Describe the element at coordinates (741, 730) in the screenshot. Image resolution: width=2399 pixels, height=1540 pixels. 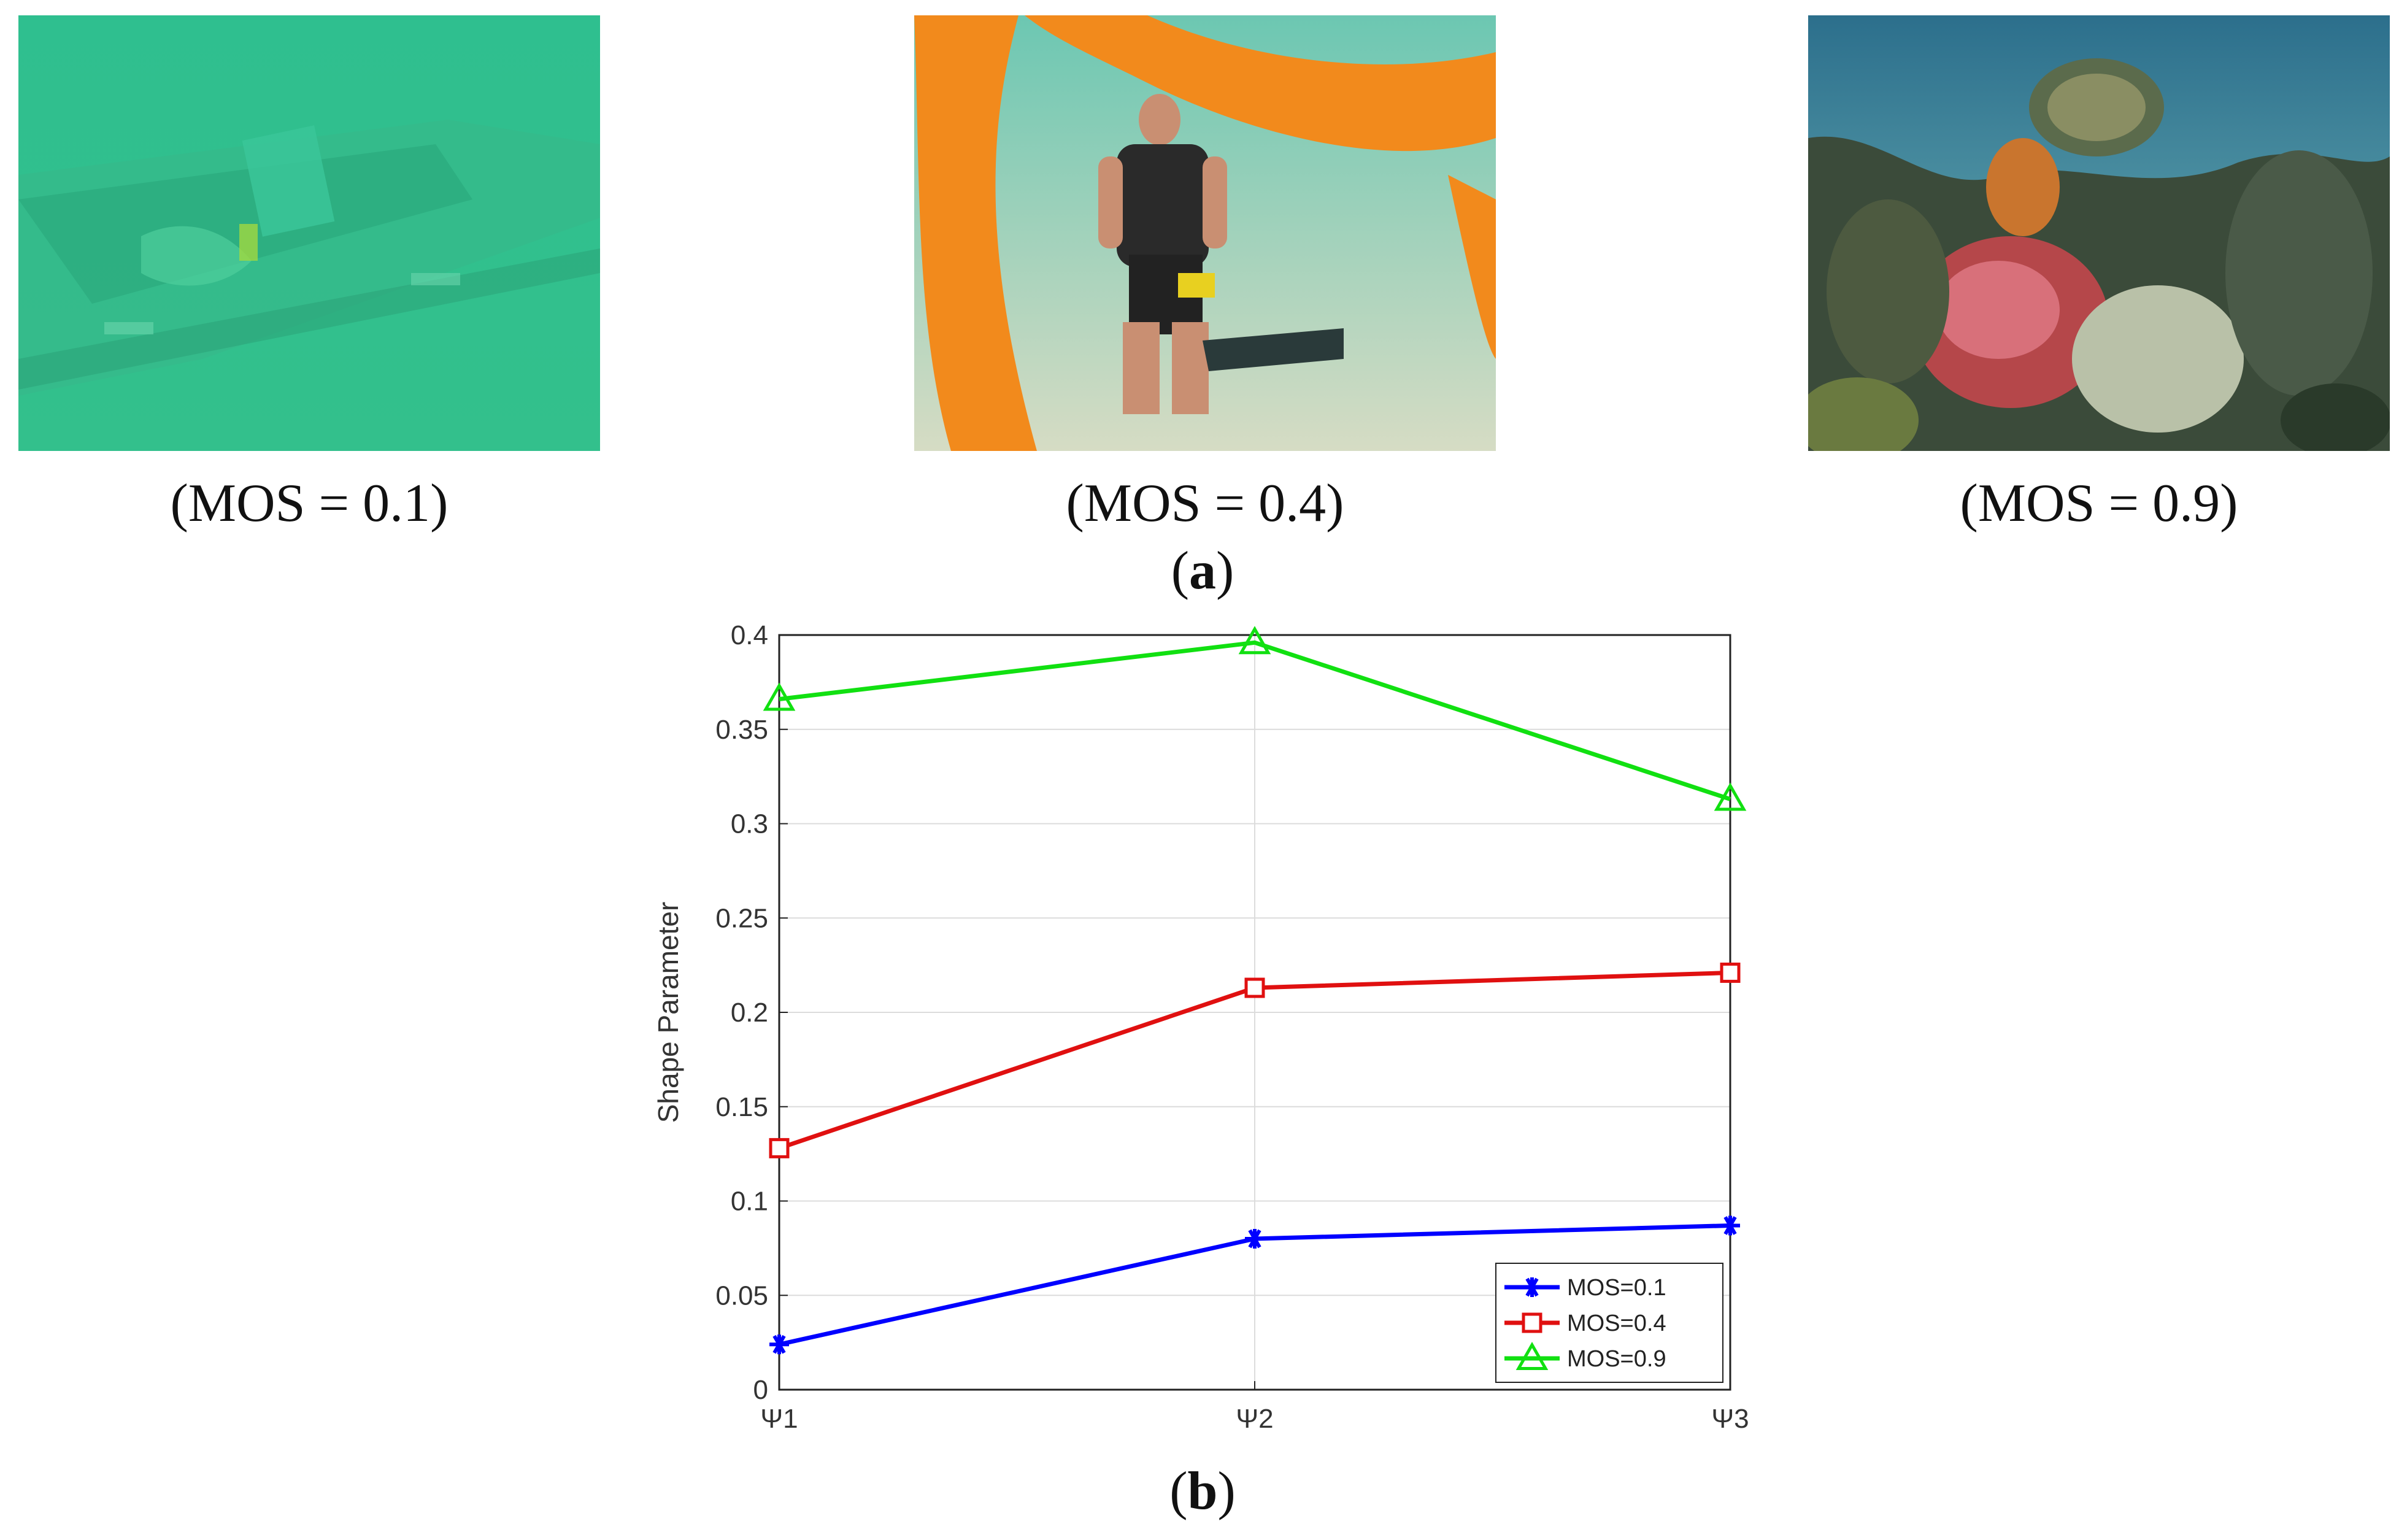
I see `y-tick-label: 0.35` at that location.